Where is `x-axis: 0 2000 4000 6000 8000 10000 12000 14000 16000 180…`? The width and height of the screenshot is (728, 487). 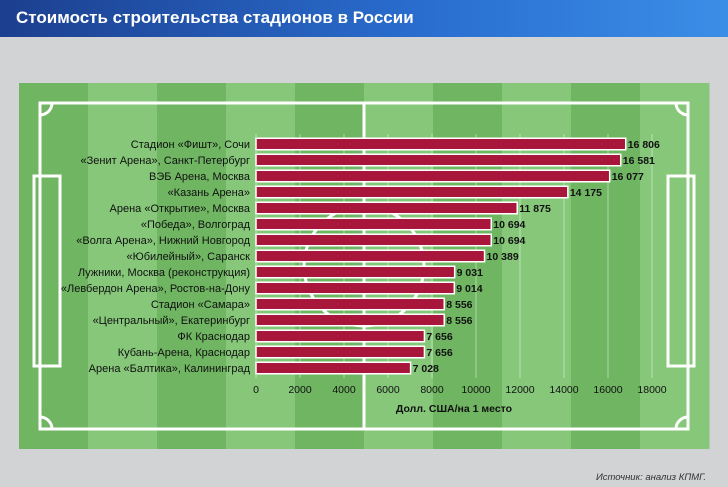
x-axis: 0 2000 4000 6000 8000 10000 12000 14000 16000 180… is located at coordinates (460, 390).